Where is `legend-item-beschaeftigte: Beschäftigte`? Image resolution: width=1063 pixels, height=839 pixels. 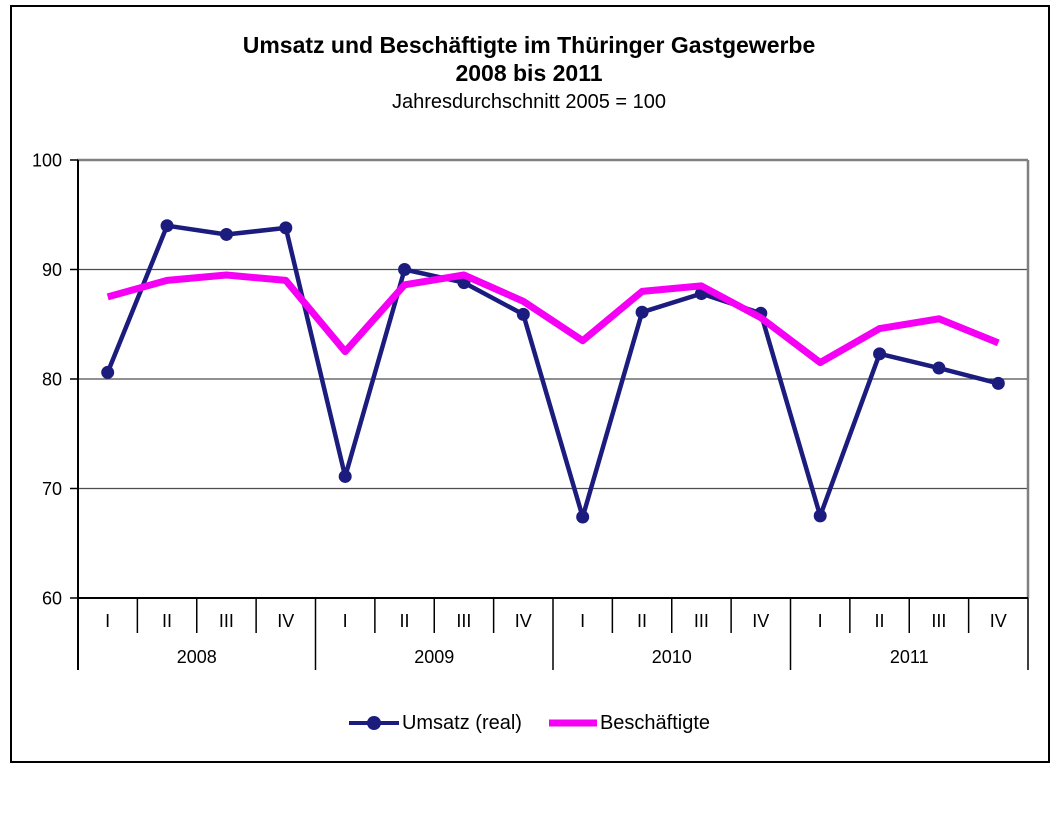 legend-item-beschaeftigte: Beschäftigte is located at coordinates (629, 723).